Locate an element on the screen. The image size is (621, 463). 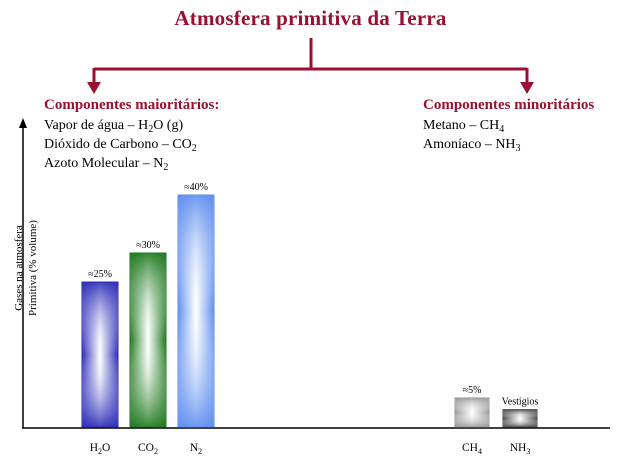
category-label-ch4: CH4 is located at coordinates (472, 449).